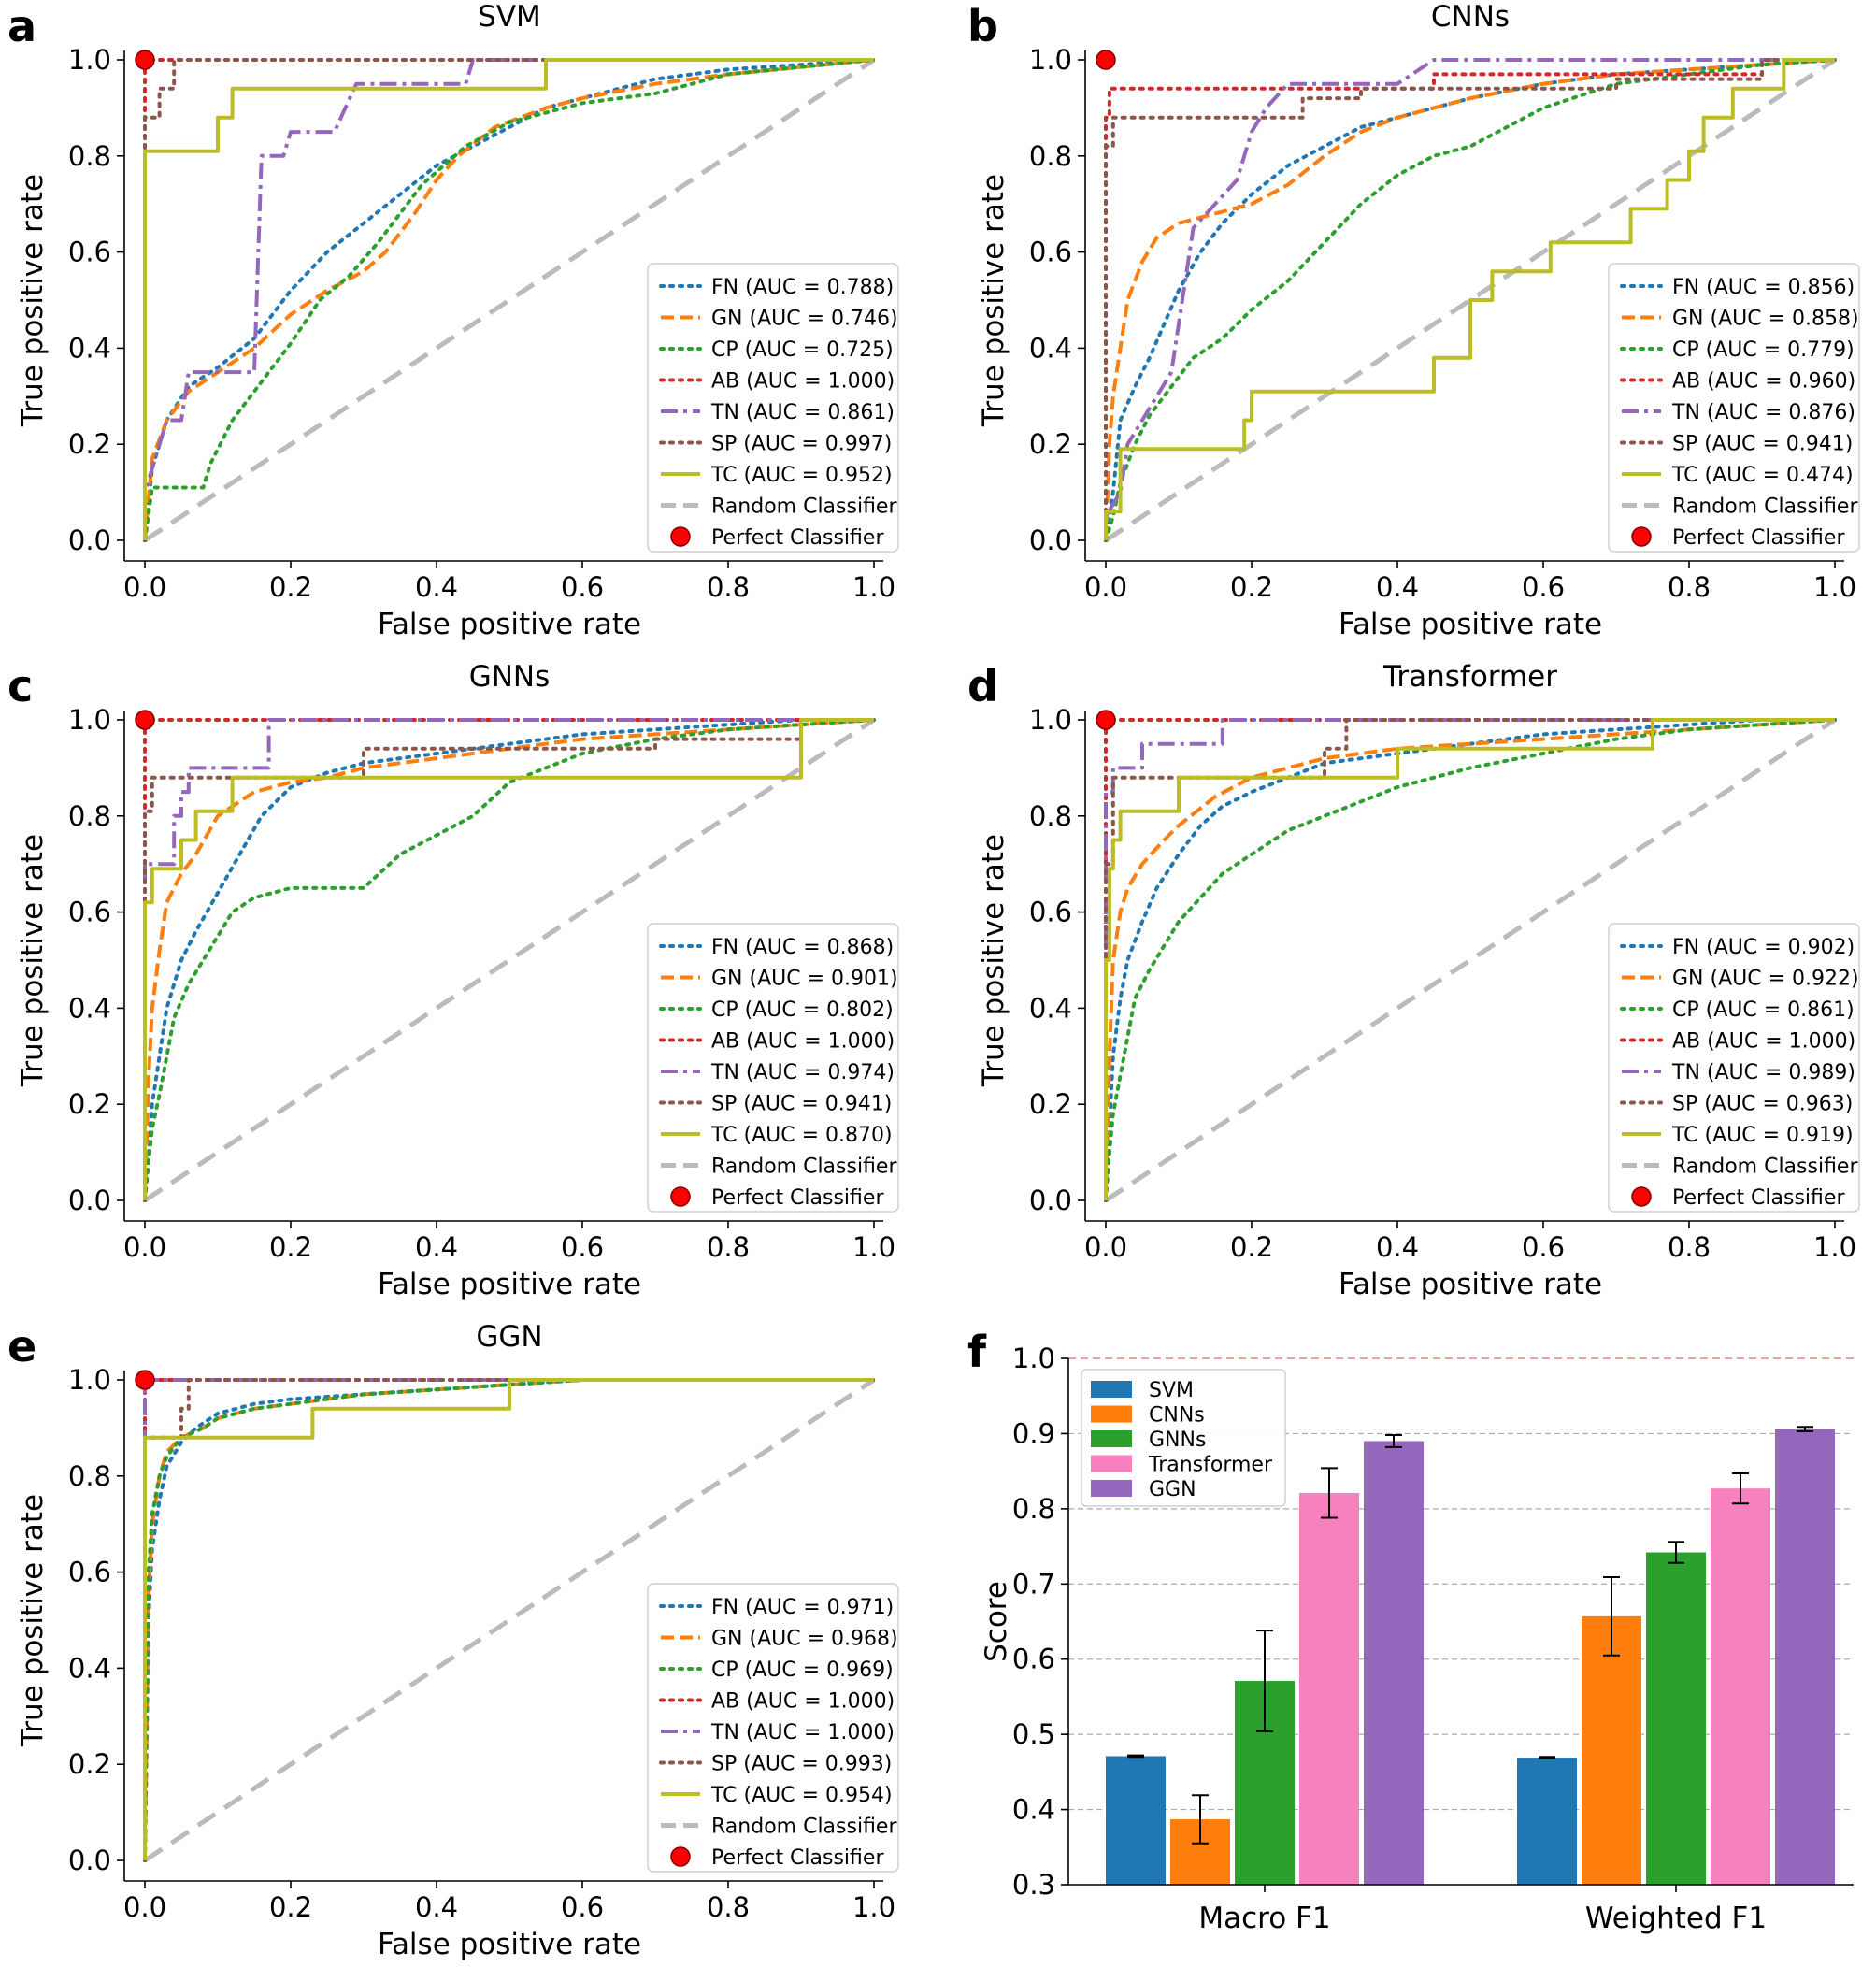 This screenshot has width=1876, height=1967. I want to click on y-tick-label: 0.7, so click(1034, 1584).